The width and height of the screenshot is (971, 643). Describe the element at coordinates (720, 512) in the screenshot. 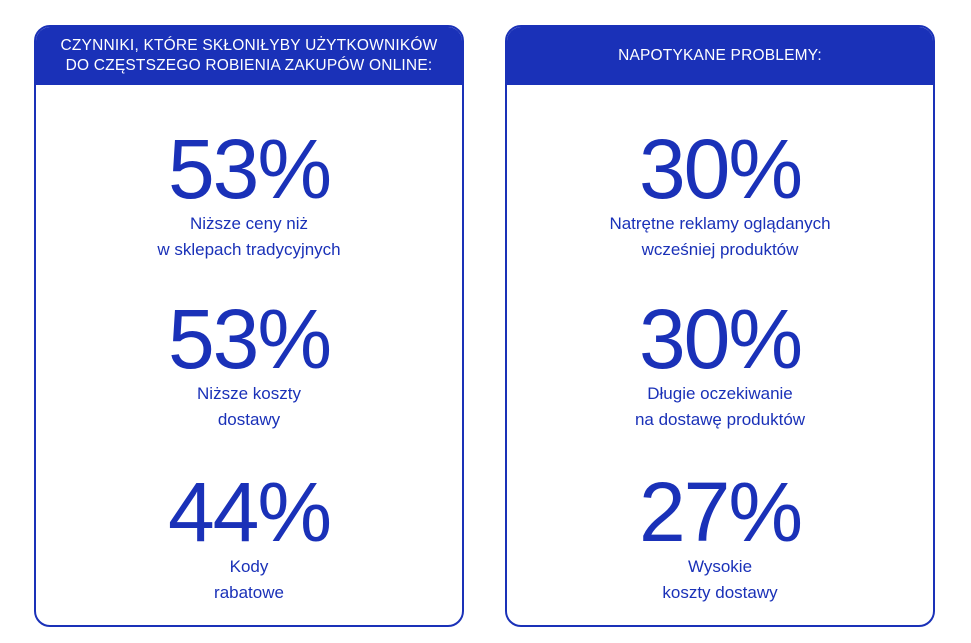

I see `stat-value: 27%` at that location.